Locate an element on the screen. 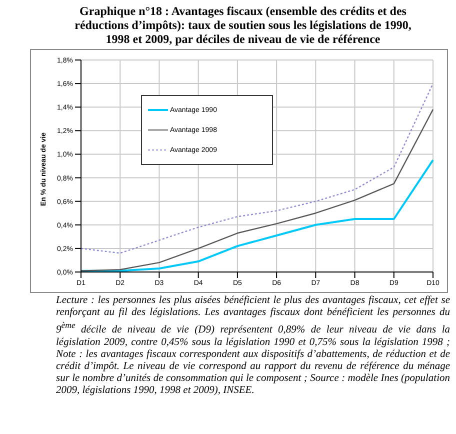 The width and height of the screenshot is (456, 434). chart-title: Graphique n°18 : Avantages fiscaux (ensemble des crédits et des réductions d’impôts): taux de soutien sous les législations de 1990, 1998 et 2009, par déciles de niveau de vie de référence is located at coordinates (243, 25).